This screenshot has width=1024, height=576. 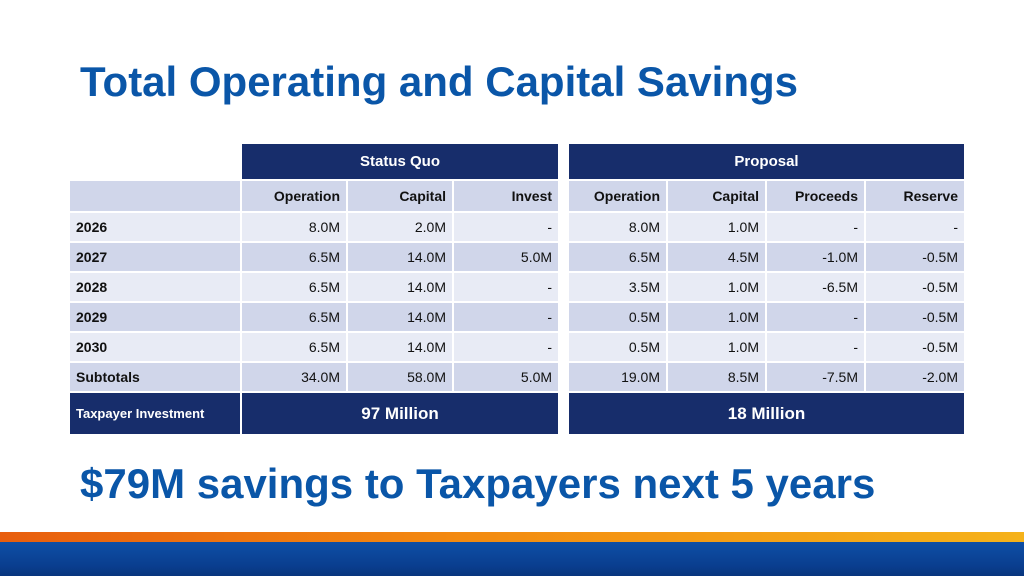 I want to click on table-row: 2028 6.5M 14.0M -, so click(x=314, y=287).